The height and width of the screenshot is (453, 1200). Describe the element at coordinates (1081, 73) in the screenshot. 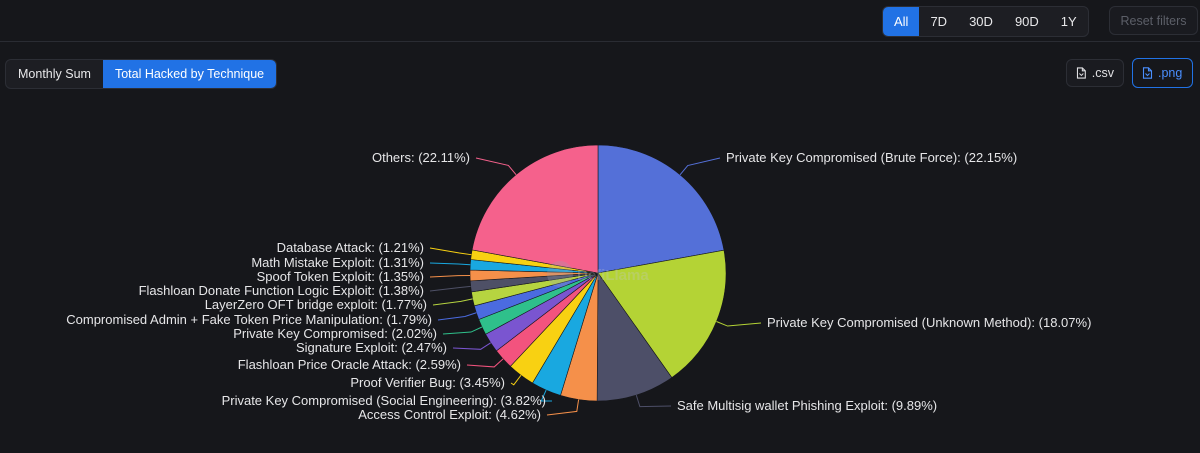

I see `file-icon` at that location.